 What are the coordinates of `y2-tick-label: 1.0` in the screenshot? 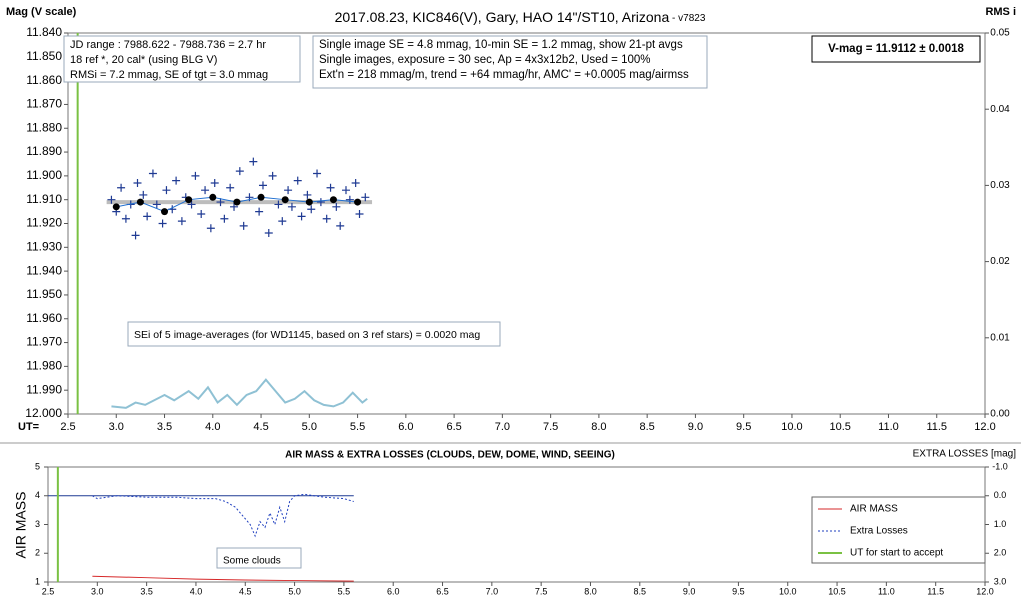 It's located at (1000, 524).